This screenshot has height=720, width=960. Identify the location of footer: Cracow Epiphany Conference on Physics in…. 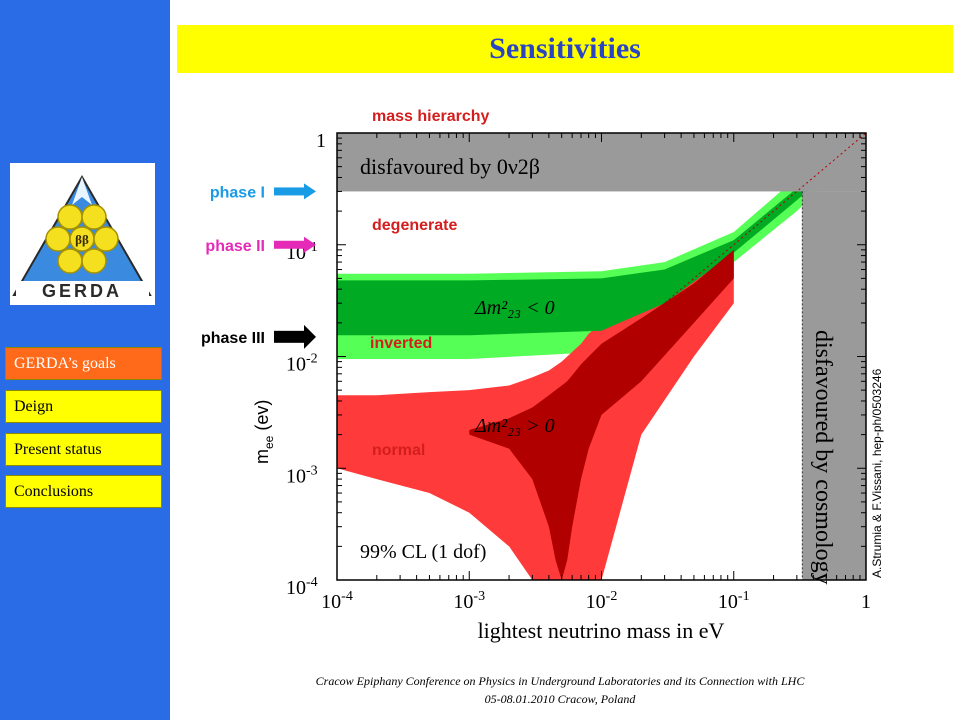
(560, 690).